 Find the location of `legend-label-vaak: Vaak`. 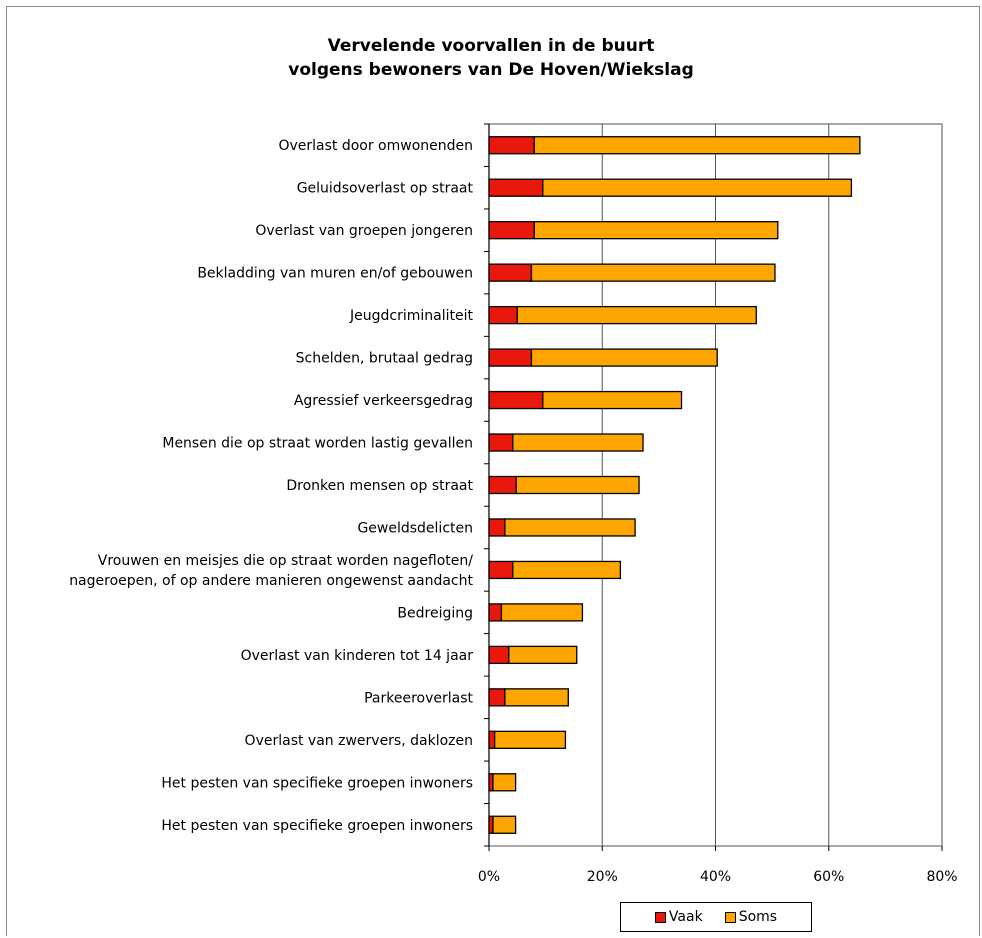

legend-label-vaak: Vaak is located at coordinates (685, 917).